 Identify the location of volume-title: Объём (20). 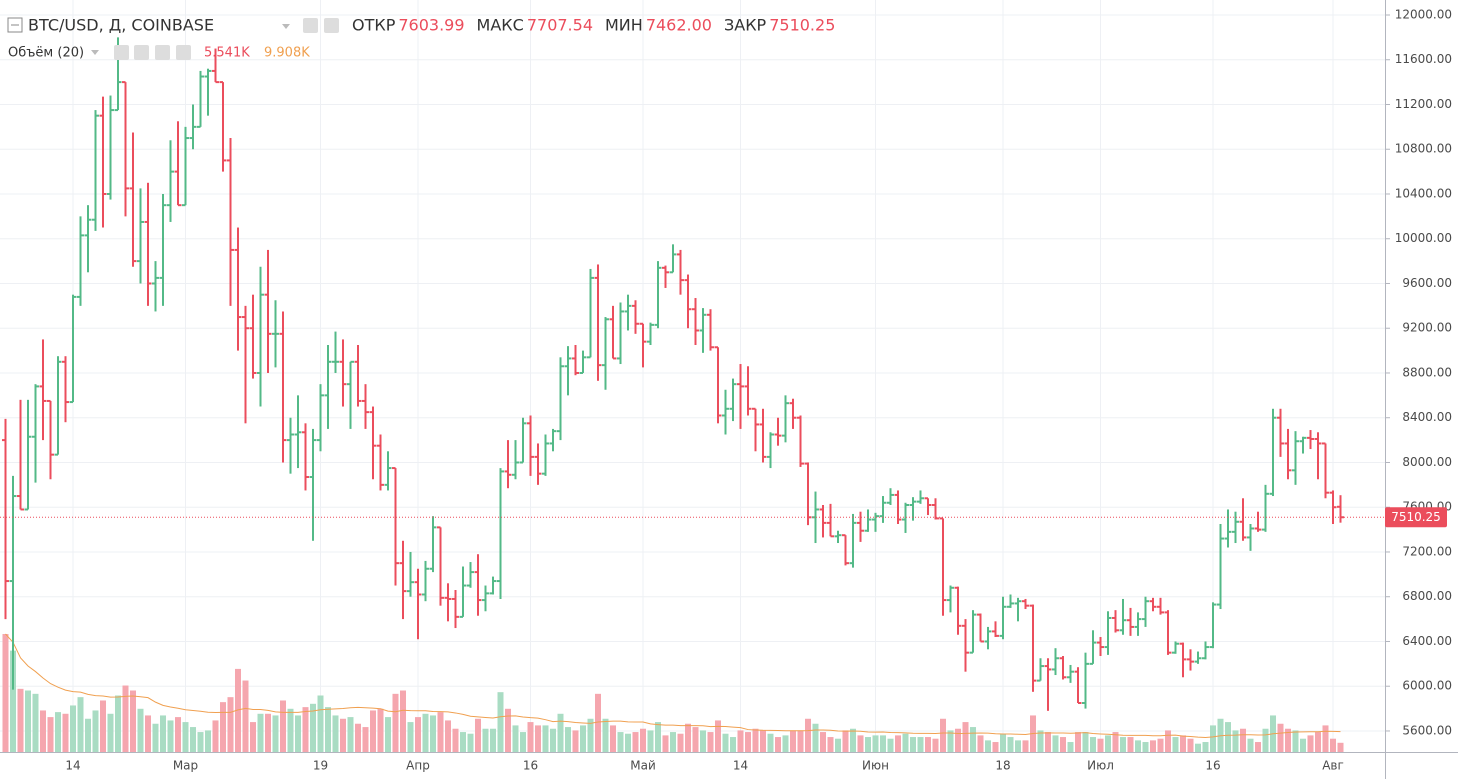
(46, 53).